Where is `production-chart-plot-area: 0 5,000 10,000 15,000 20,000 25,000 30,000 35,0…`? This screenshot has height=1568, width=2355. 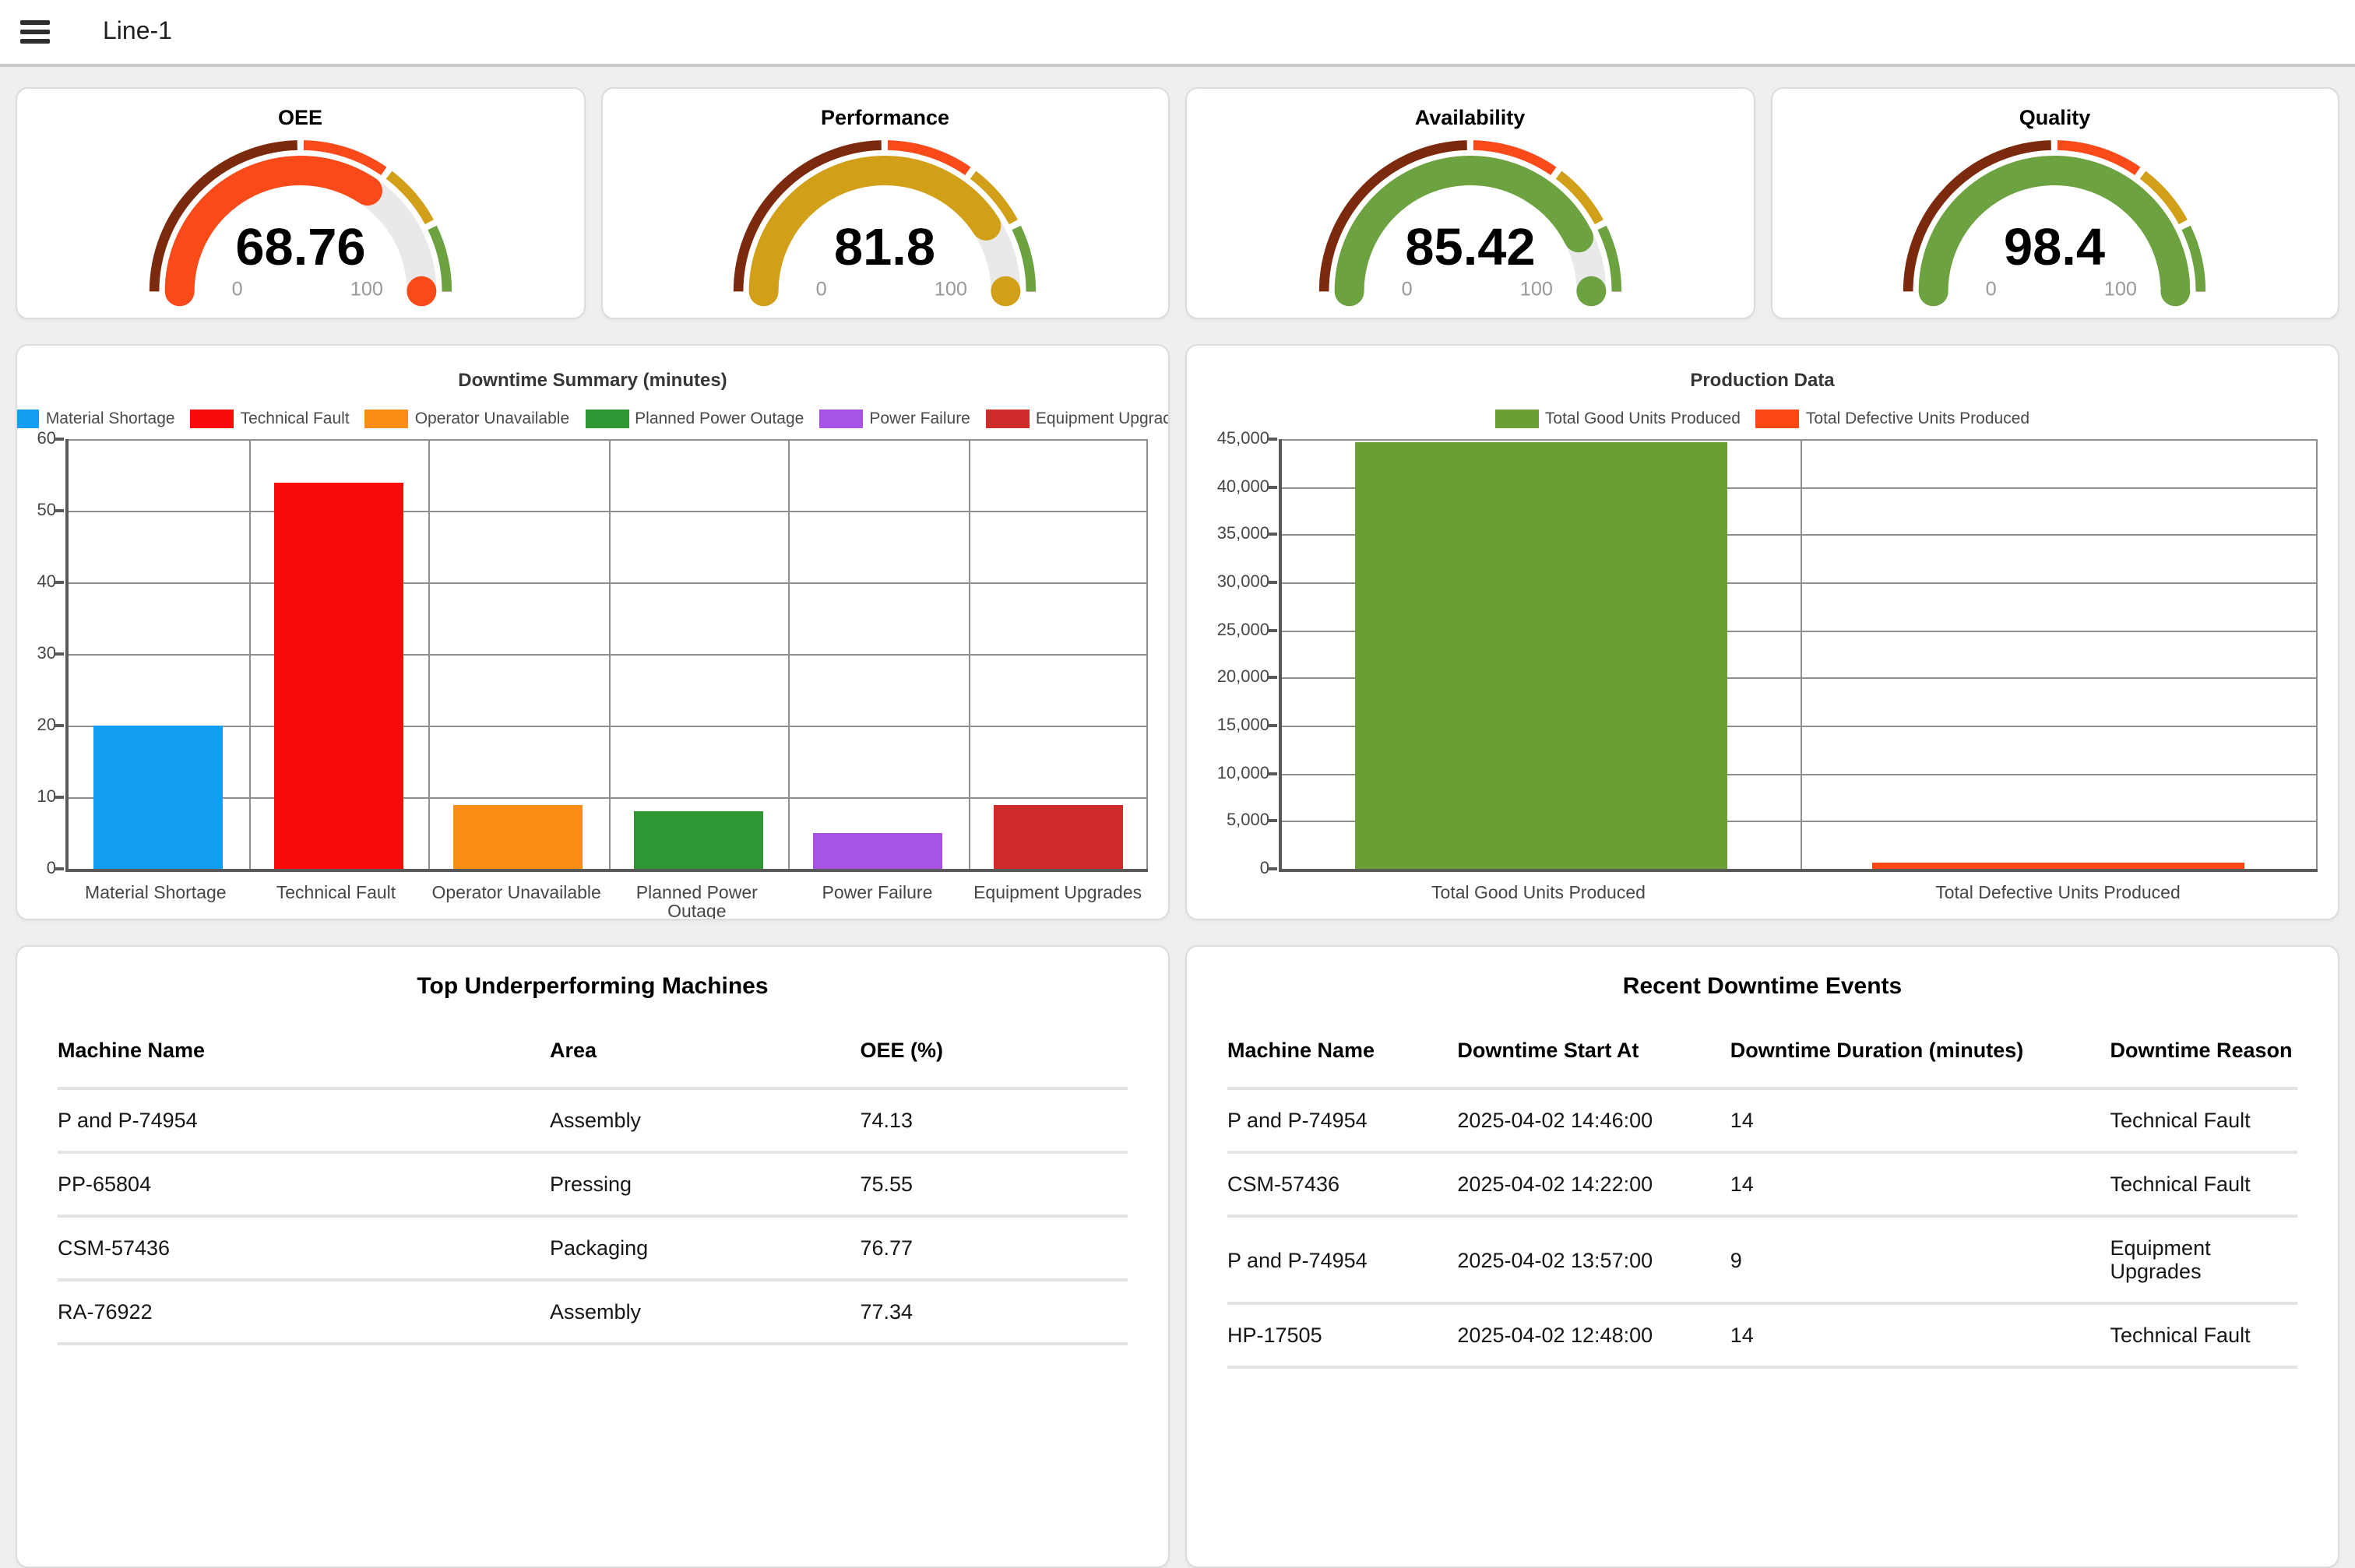
production-chart-plot-area: 0 5,000 10,000 15,000 20,000 25,000 30,000 35,0… is located at coordinates (1767, 654).